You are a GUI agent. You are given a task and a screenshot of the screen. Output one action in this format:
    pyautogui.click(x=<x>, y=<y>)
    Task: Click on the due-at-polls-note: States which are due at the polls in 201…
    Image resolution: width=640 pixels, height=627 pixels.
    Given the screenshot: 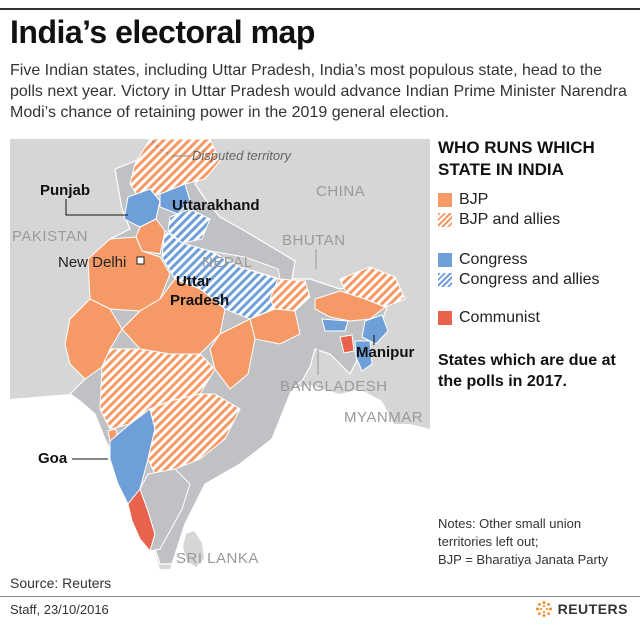 What is the action you would take?
    pyautogui.click(x=527, y=371)
    